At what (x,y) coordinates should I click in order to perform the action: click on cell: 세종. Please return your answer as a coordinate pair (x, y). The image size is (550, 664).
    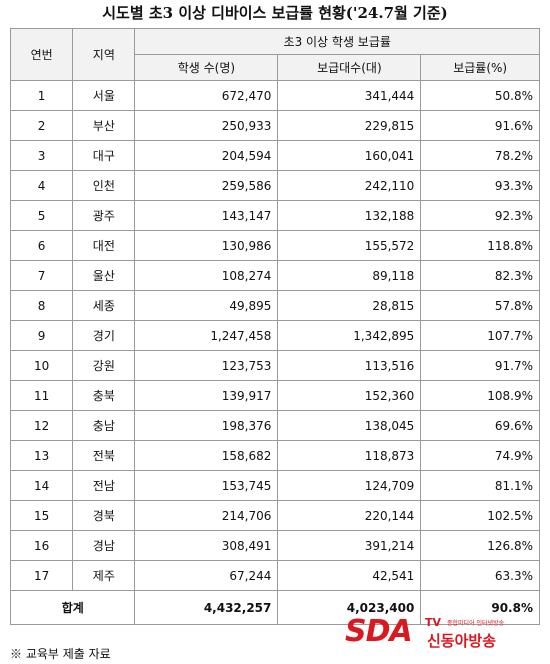
    Looking at the image, I should click on (104, 305).